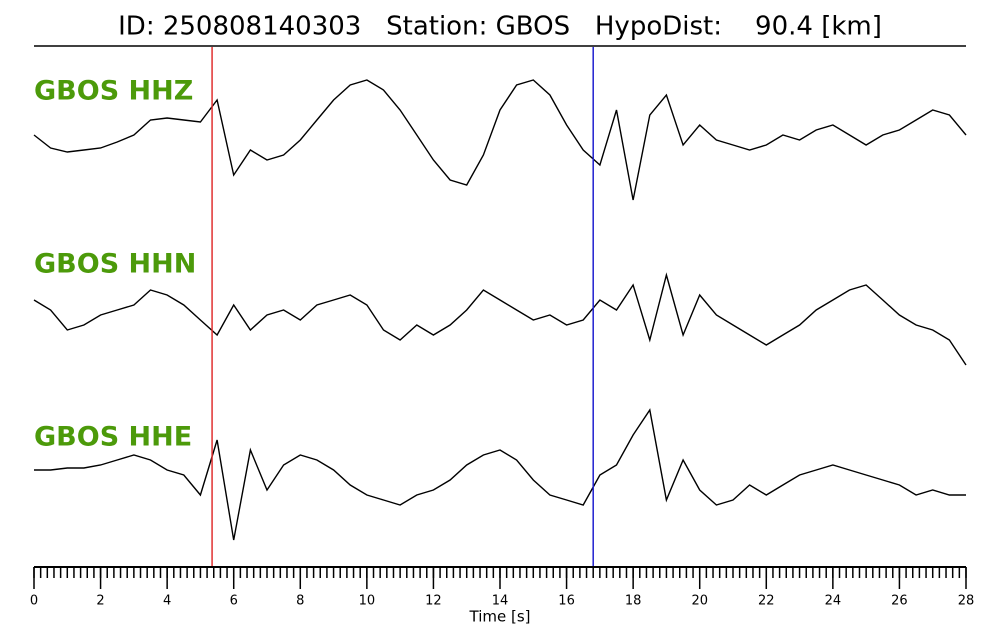 The height and width of the screenshot is (640, 1000). What do you see at coordinates (966, 601) in the screenshot?
I see `x-tick-label: 28` at bounding box center [966, 601].